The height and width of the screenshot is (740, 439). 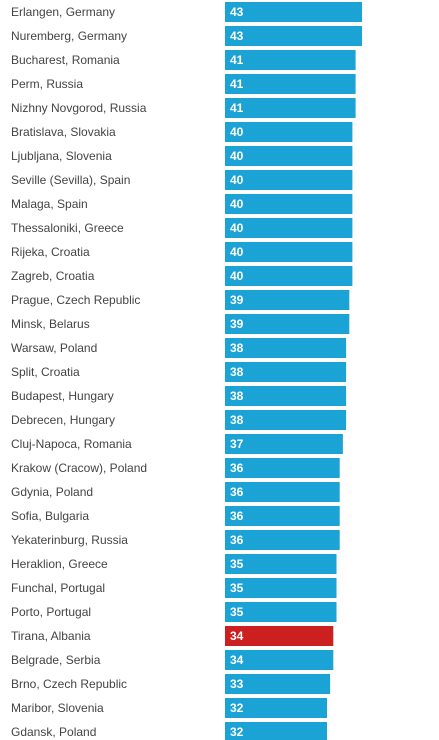 I want to click on category-label: Zagreb, Croatia, so click(x=53, y=276).